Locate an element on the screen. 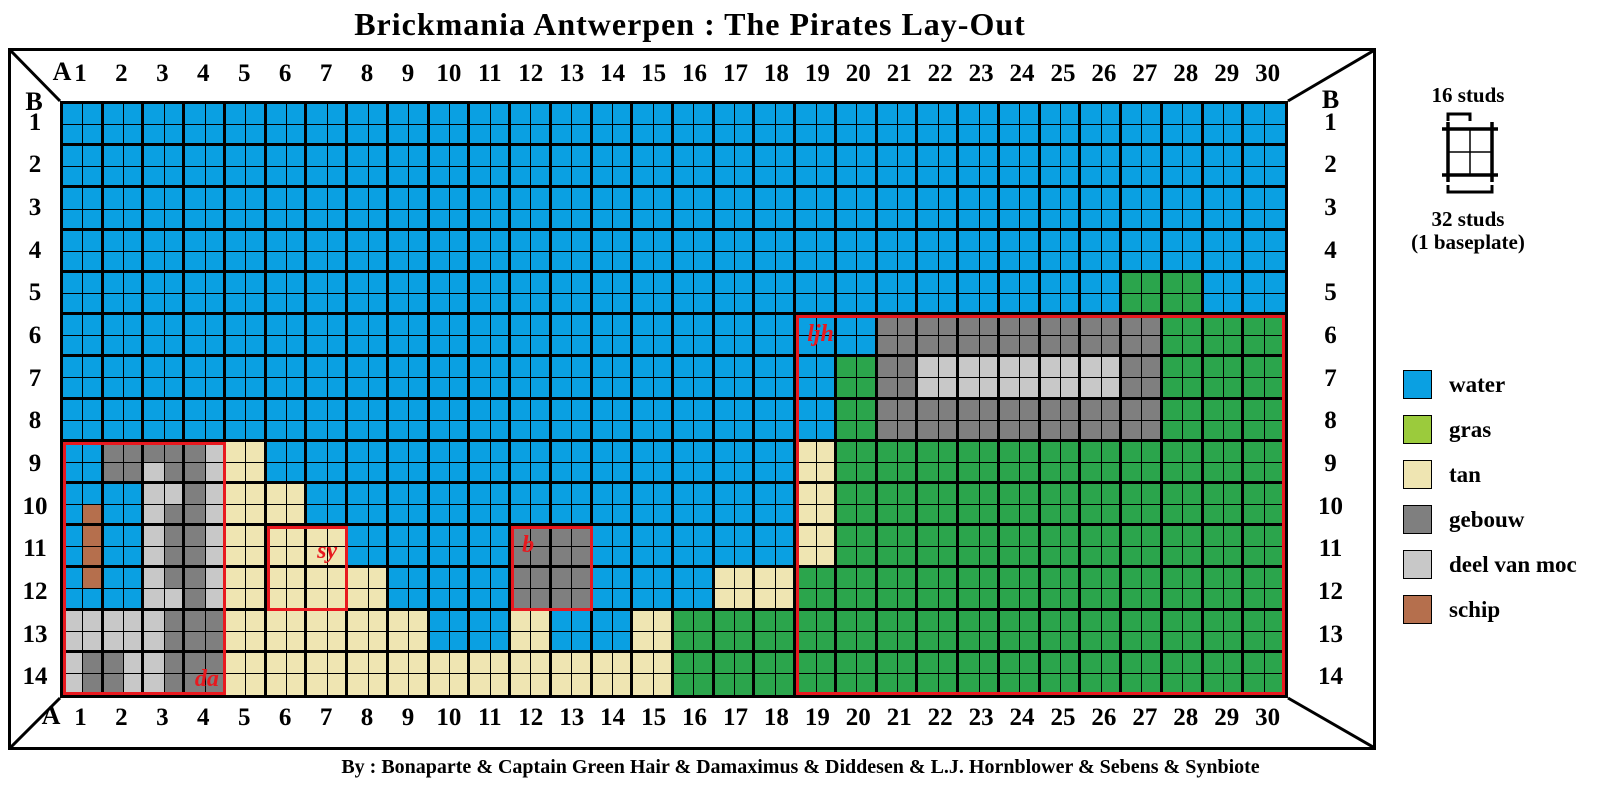 The height and width of the screenshot is (799, 1601). legend-item-tan: tan is located at coordinates (1502, 474).